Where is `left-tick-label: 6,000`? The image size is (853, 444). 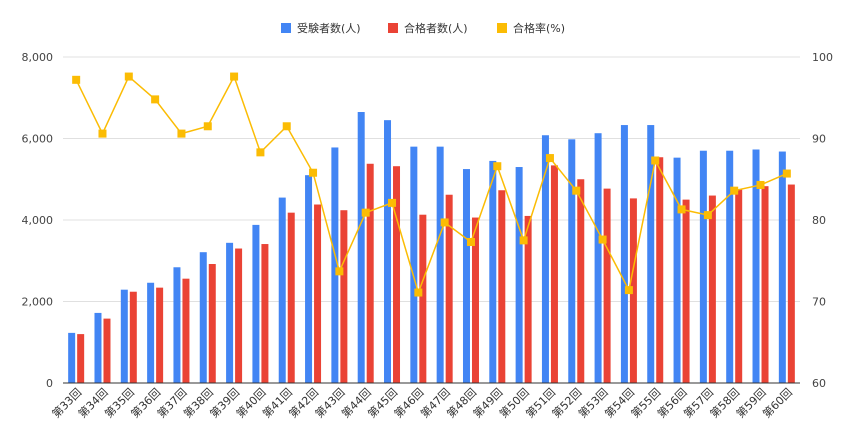 left-tick-label: 6,000 is located at coordinates (38, 139).